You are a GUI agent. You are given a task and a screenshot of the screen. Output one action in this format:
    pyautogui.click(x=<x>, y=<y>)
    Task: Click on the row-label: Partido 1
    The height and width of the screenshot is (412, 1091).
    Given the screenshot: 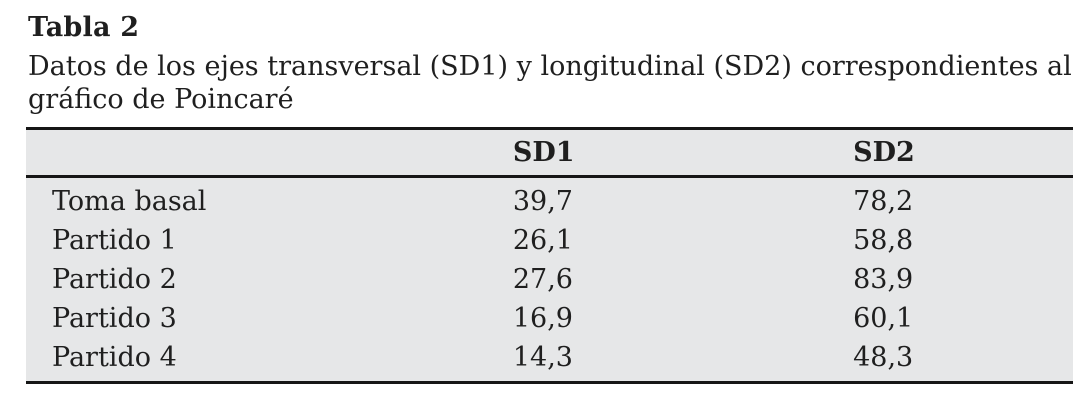 What is the action you would take?
    pyautogui.click(x=114, y=241)
    